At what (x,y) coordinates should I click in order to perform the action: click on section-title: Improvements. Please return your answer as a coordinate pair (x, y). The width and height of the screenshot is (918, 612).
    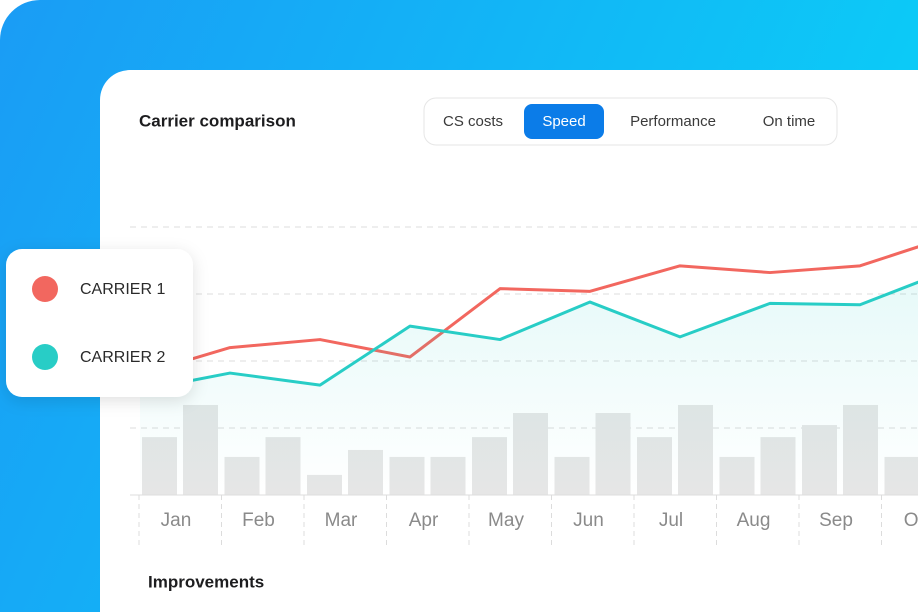
    Looking at the image, I should click on (206, 581).